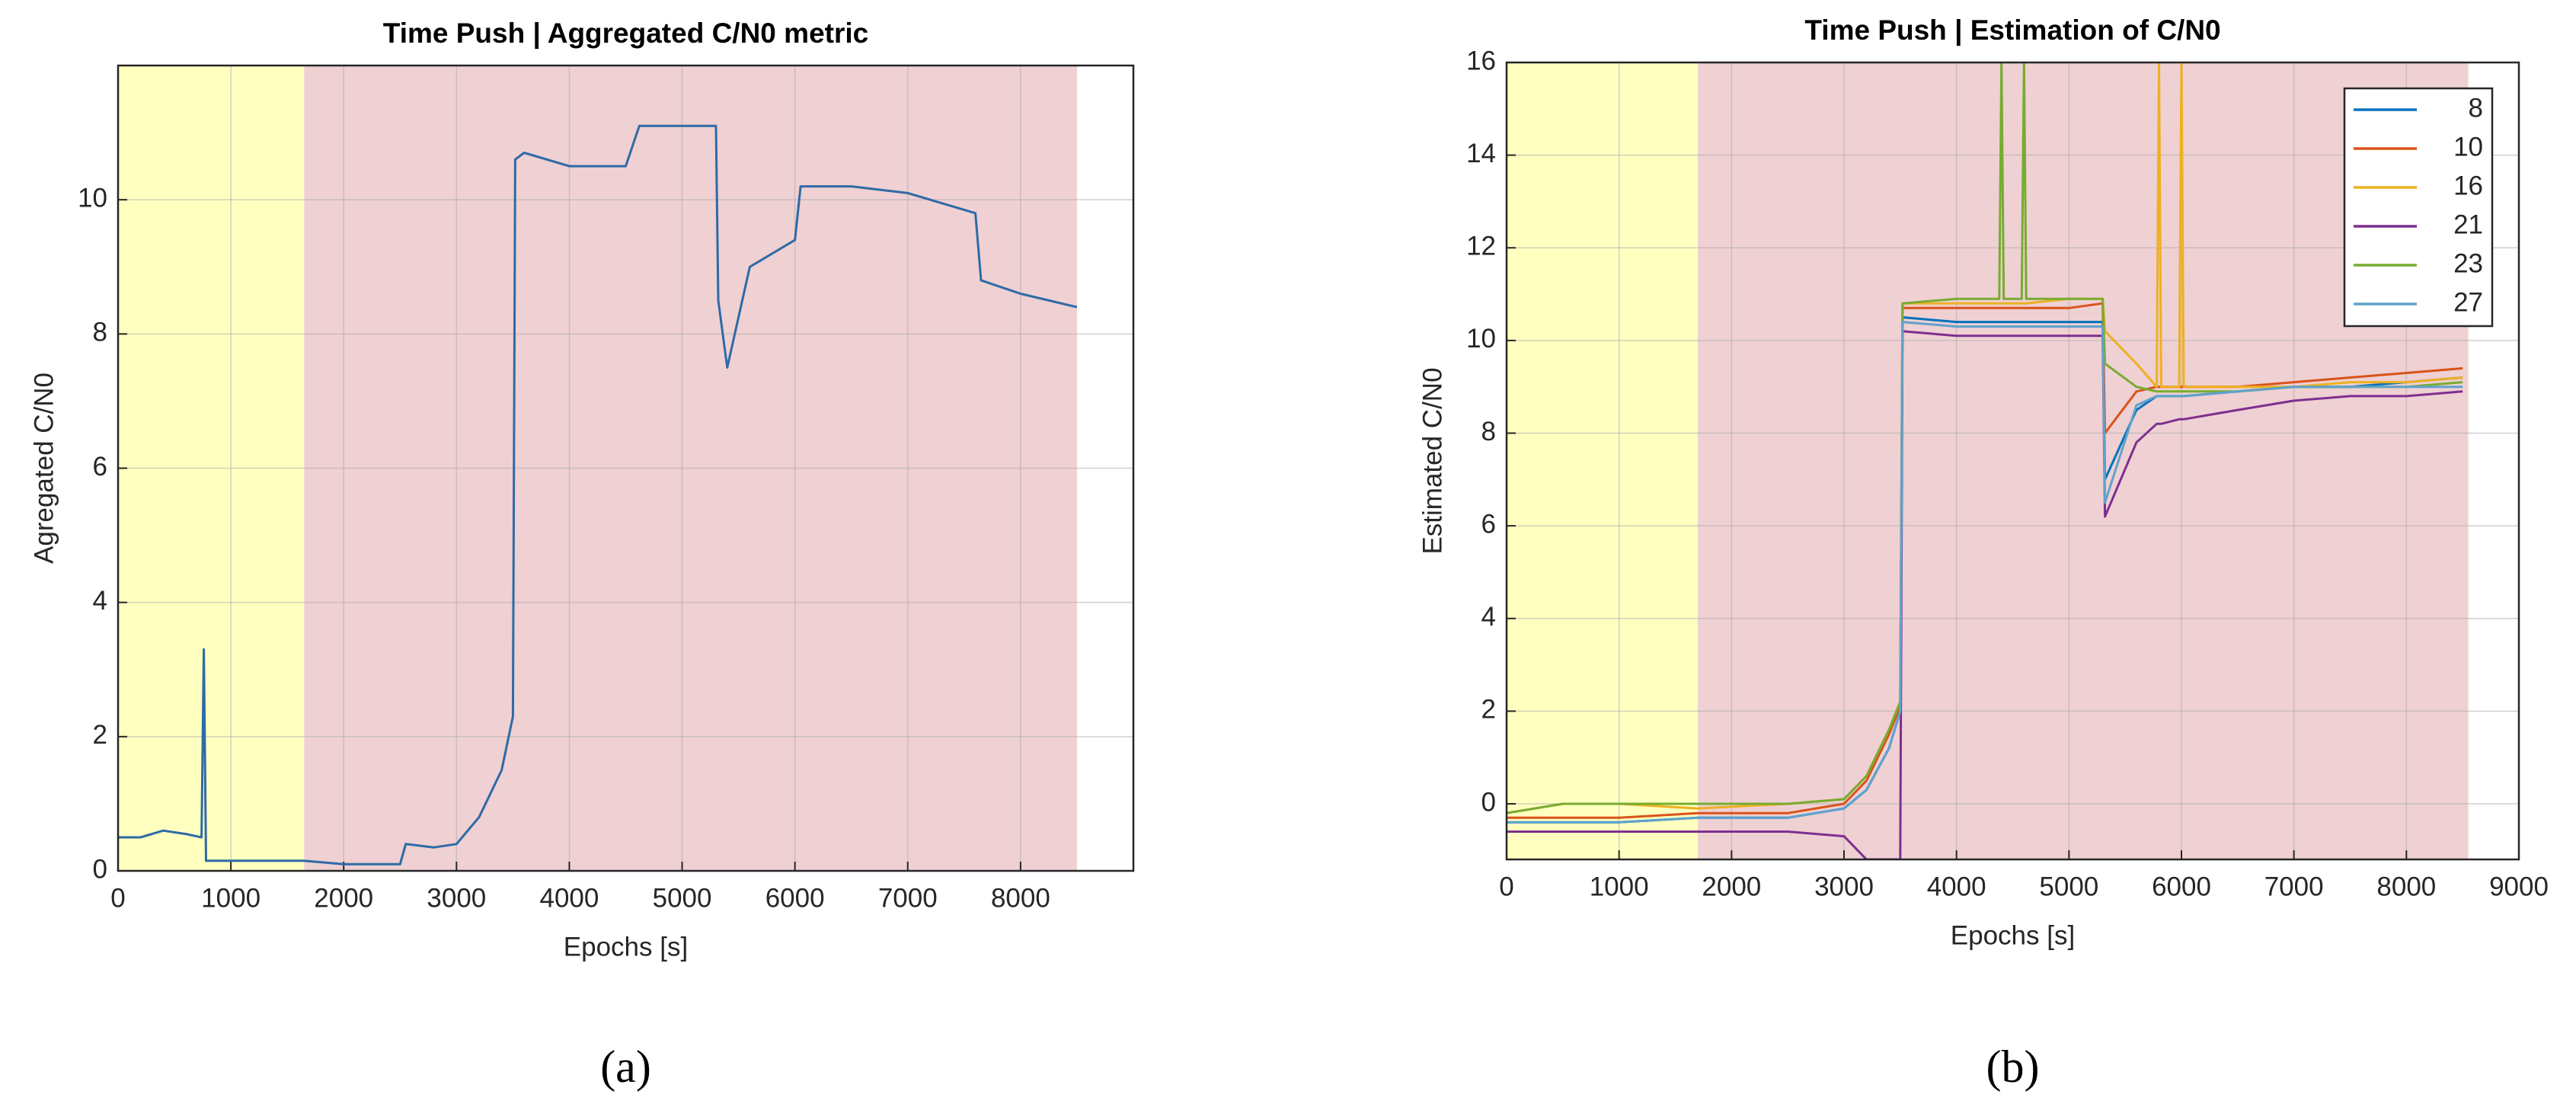 The image size is (2576, 1120). I want to click on y-axis-label: Agregated C/N0, so click(44, 468).